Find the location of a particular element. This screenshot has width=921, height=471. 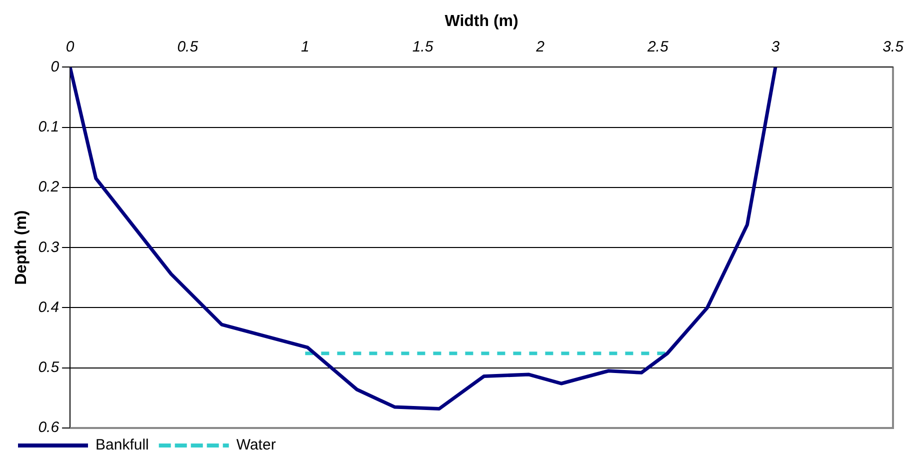

x-tick-label: 1.5 is located at coordinates (423, 47).